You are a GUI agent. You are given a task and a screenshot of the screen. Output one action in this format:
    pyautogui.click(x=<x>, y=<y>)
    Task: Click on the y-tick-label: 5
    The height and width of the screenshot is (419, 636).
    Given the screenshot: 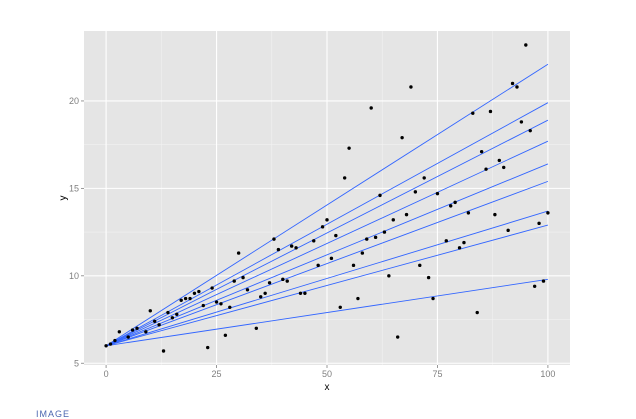 What is the action you would take?
    pyautogui.click(x=76, y=363)
    